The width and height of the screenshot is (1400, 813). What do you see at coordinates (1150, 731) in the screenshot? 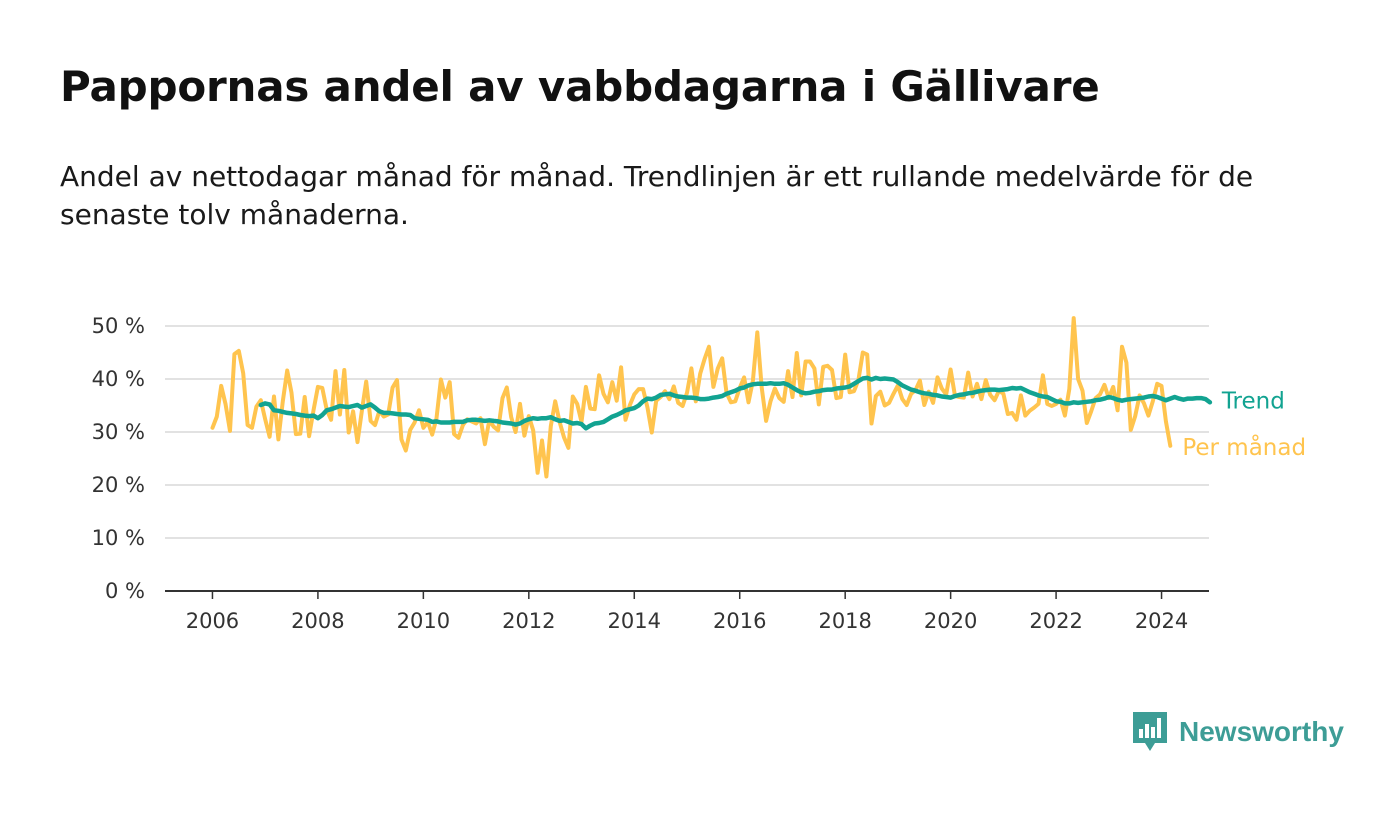
I see `newsworthy-logo-icon` at bounding box center [1150, 731].